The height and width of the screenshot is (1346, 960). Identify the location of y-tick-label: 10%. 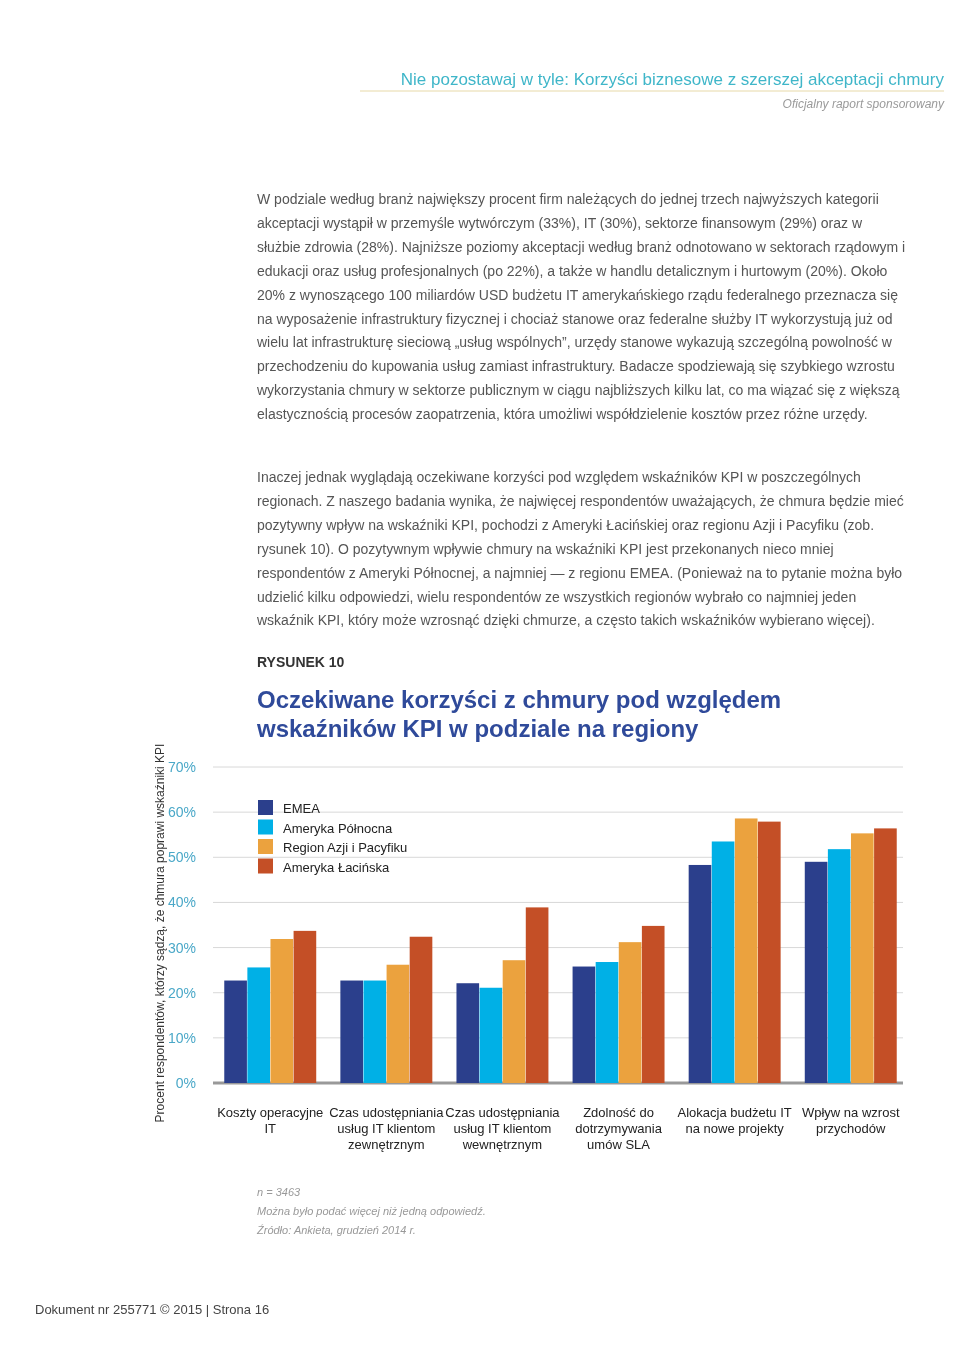
(181, 1037).